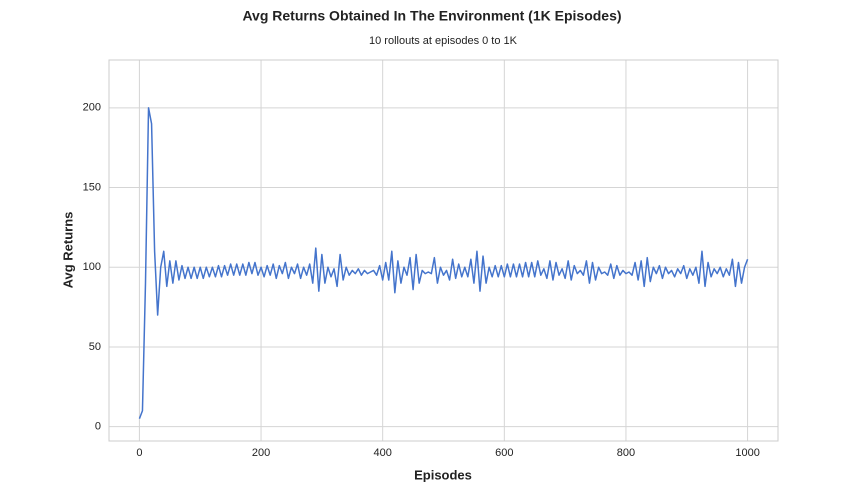 The width and height of the screenshot is (864, 504). What do you see at coordinates (626, 453) in the screenshot?
I see `x-tick-label: 800` at bounding box center [626, 453].